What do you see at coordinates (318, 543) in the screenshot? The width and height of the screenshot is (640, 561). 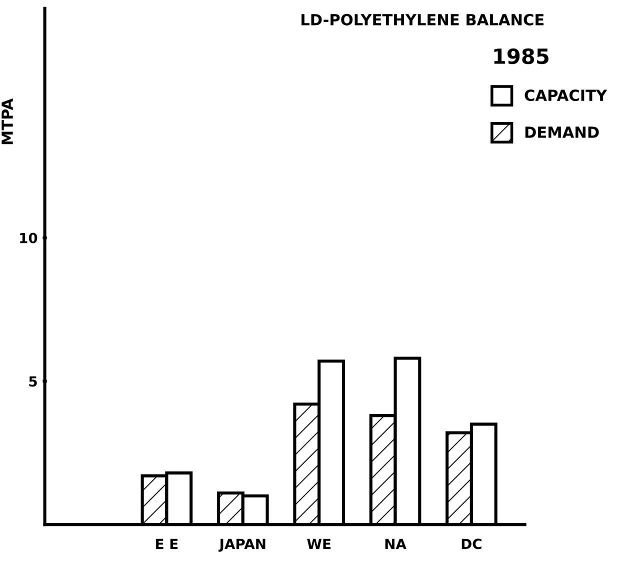 I see `x-tick-label: WE` at bounding box center [318, 543].